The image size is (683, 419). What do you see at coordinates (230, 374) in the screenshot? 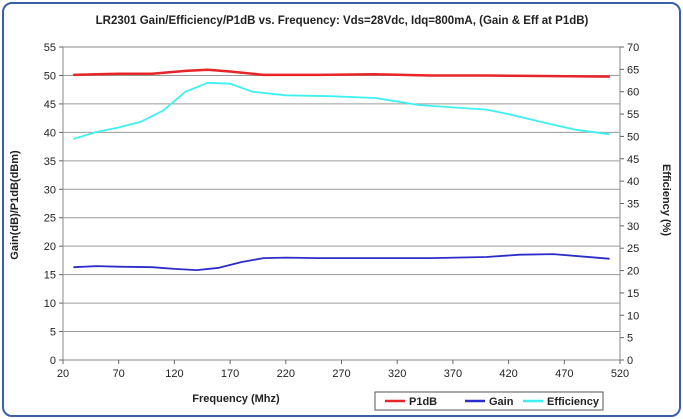
I see `x-tick-label-3: 170` at bounding box center [230, 374].